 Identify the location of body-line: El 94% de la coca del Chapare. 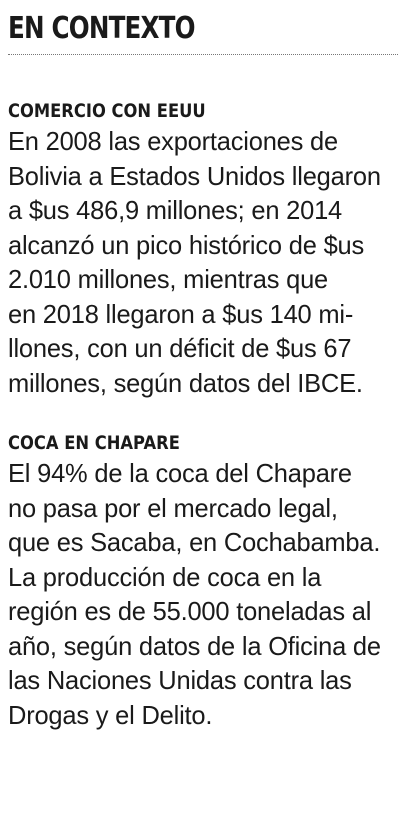
(180, 474).